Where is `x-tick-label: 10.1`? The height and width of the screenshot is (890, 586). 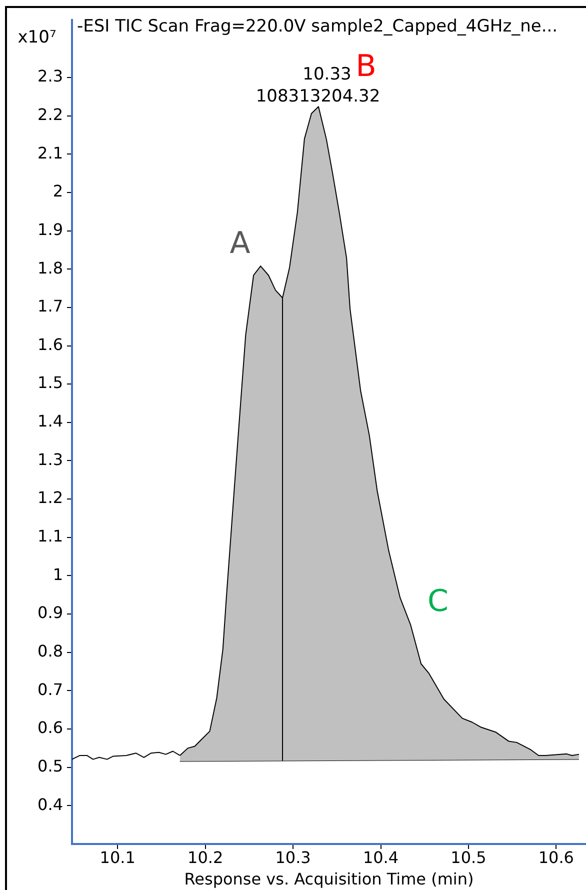
x-tick-label: 10.1 is located at coordinates (118, 857).